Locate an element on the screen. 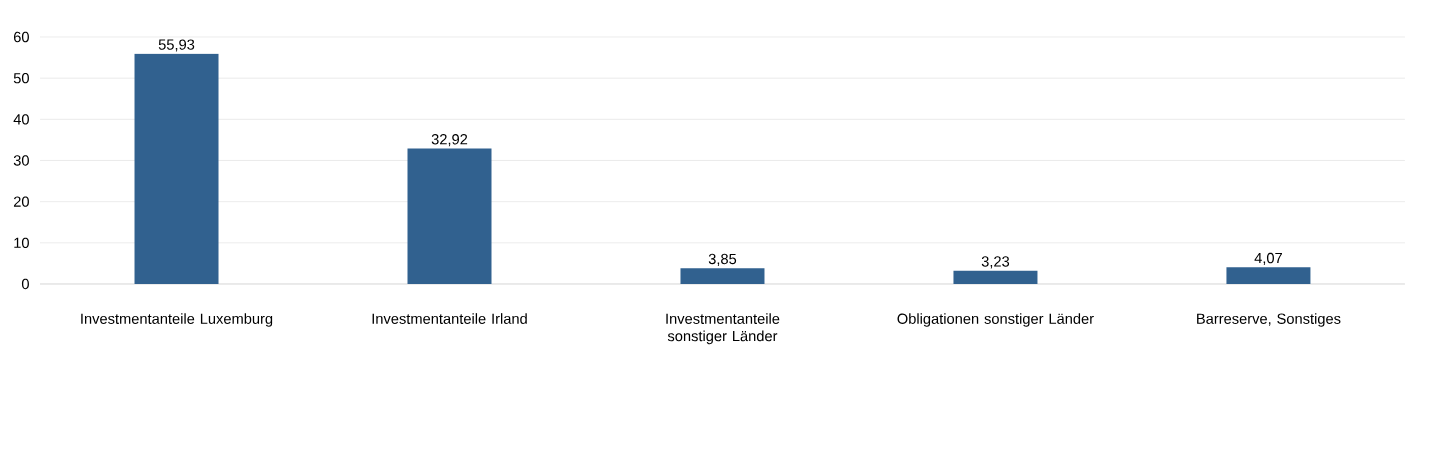 This screenshot has width=1440, height=450. data-label: 4,07 is located at coordinates (1268, 258).